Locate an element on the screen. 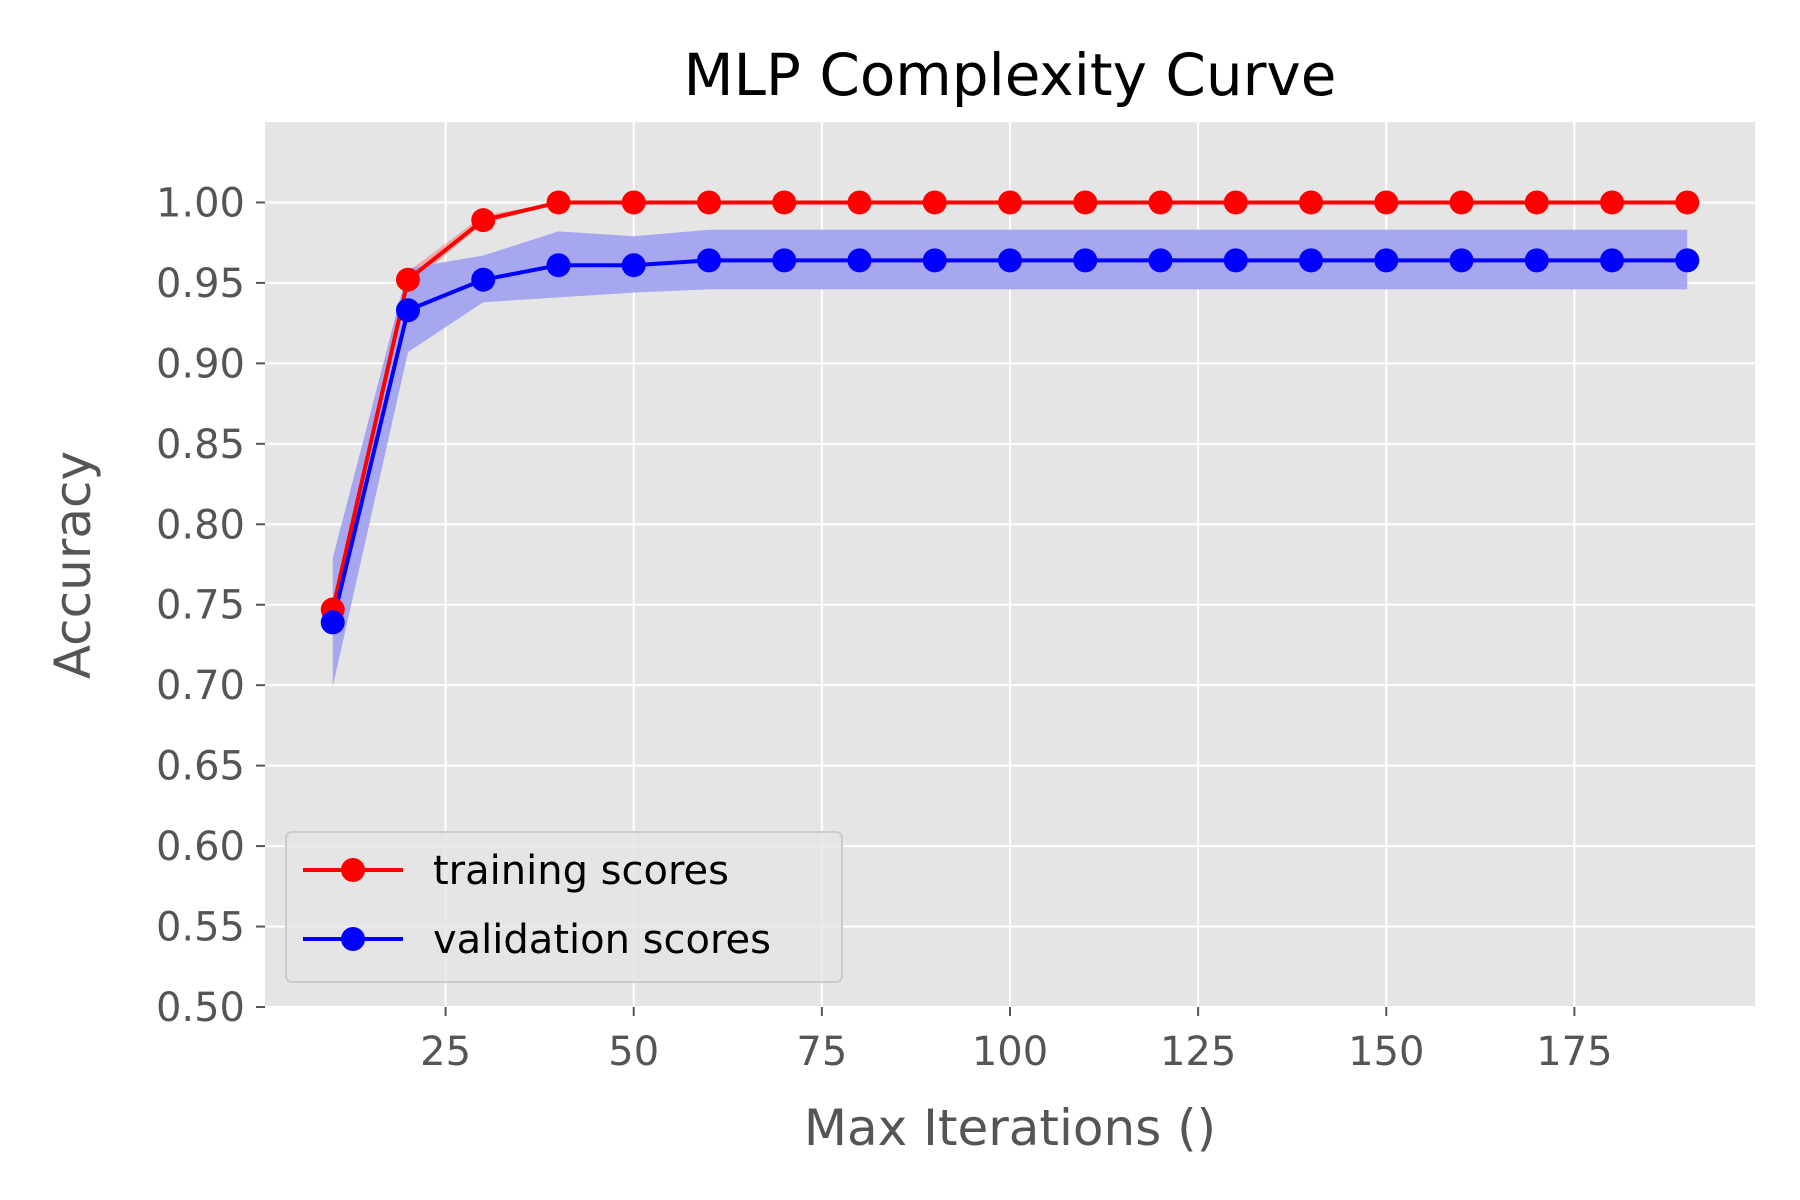  x-tick-label-1: 50 is located at coordinates (633, 1052).